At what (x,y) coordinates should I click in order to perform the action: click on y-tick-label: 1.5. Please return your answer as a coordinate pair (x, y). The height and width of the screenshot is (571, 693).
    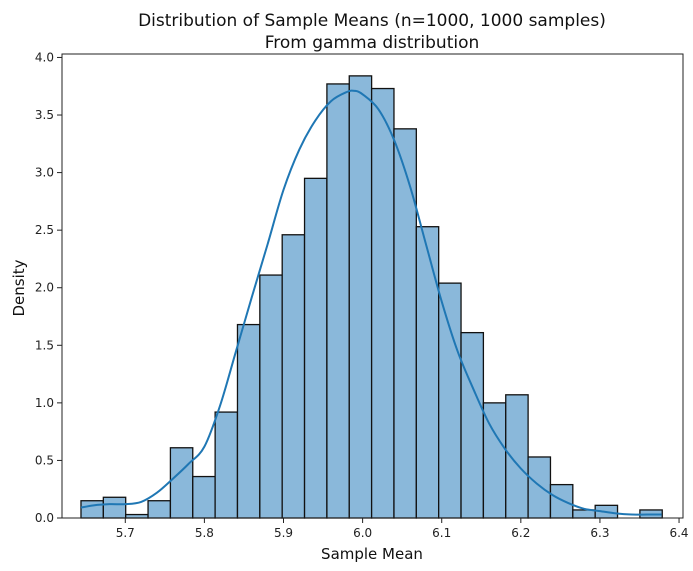
    Looking at the image, I should click on (44, 345).